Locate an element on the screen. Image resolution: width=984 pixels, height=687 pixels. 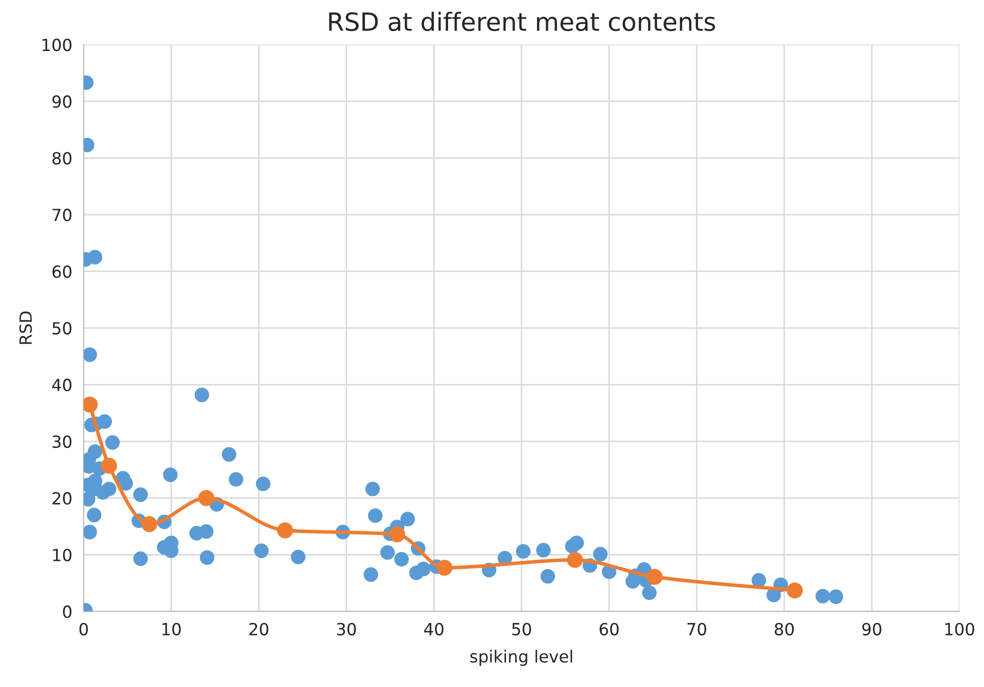
x-tick-label: 100 is located at coordinates (959, 629).